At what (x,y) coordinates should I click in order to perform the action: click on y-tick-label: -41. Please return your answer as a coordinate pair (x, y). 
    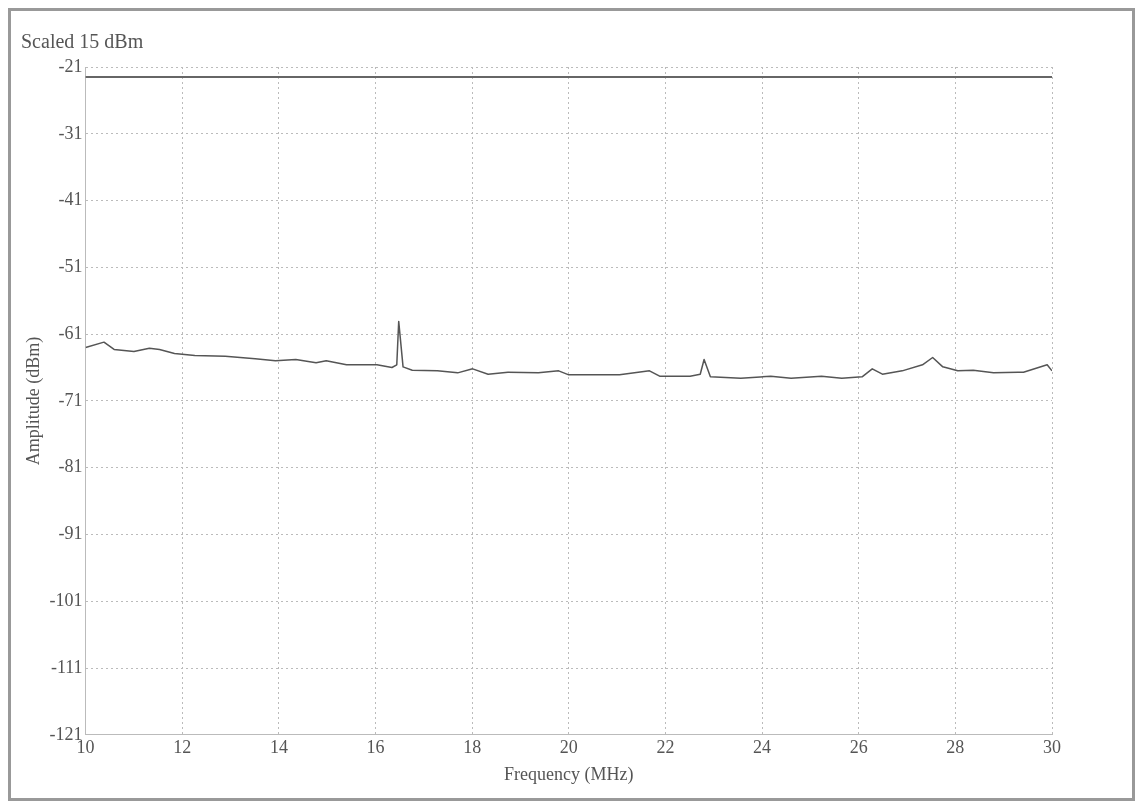
    Looking at the image, I should click on (70, 199).